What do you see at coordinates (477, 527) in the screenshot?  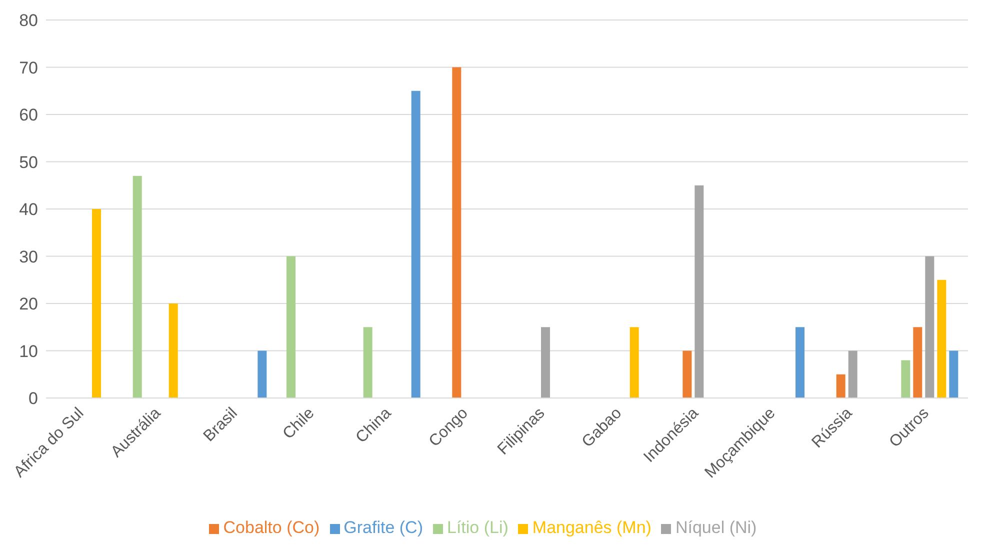 I see `legend-label: Lítio (Li)` at bounding box center [477, 527].